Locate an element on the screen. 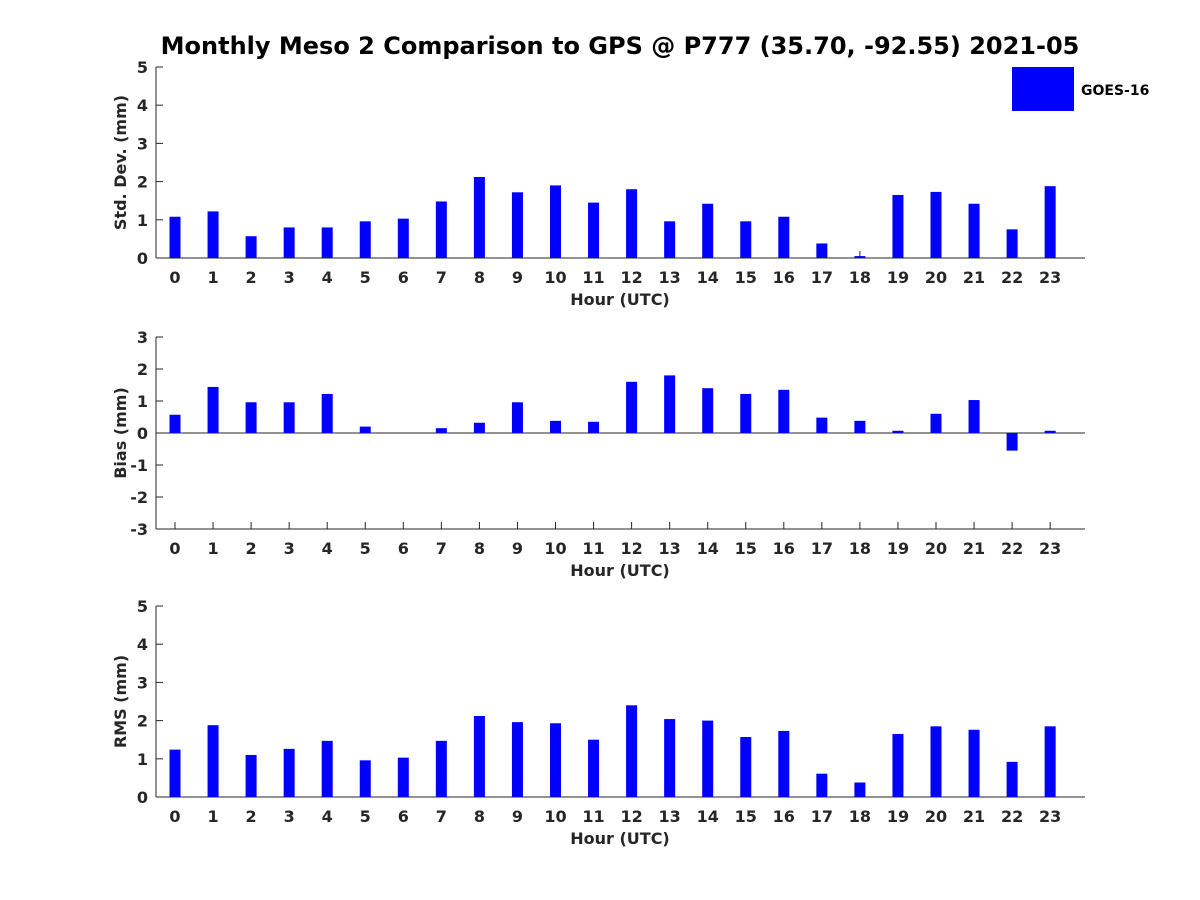 This screenshot has height=900, width=1200. std-dev-x-tick-label: 1 is located at coordinates (212, 277).